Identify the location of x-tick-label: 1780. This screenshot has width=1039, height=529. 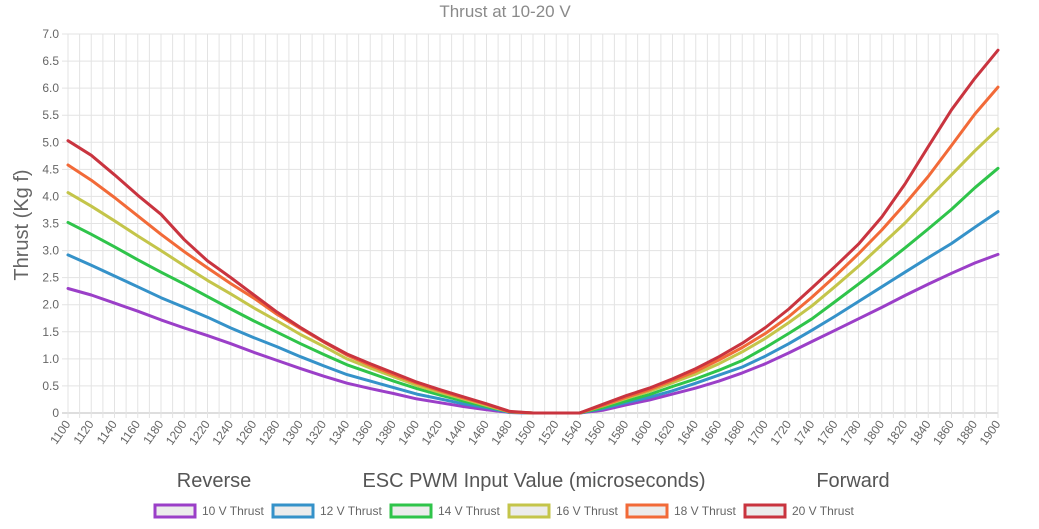
(850, 432).